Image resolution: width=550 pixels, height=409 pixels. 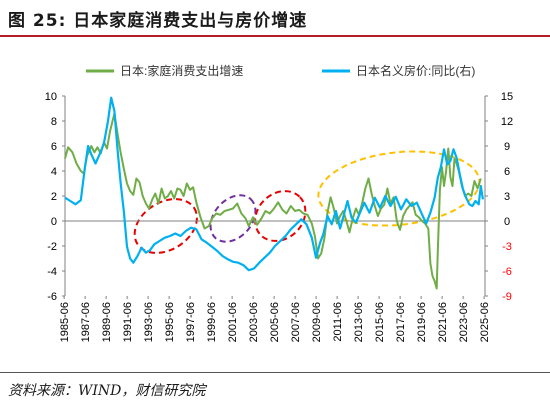 I want to click on legend: 日本:家庭消费支出增速 日本名义房价:同比(右), so click(x=280, y=70).